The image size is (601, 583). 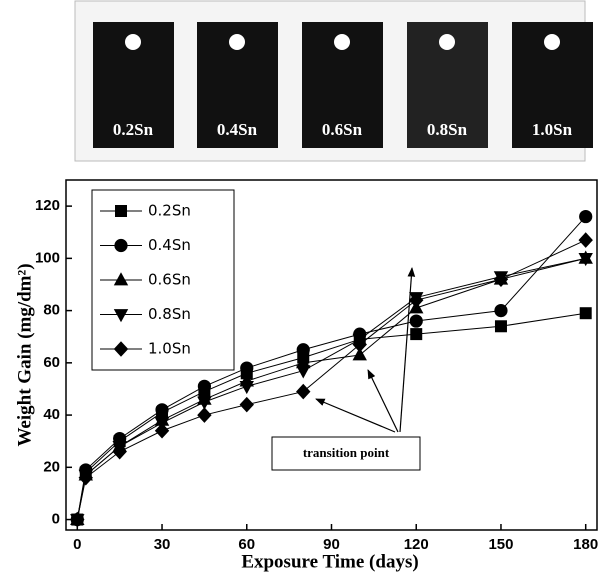 What do you see at coordinates (331, 544) in the screenshot?
I see `x-tick-label: 90` at bounding box center [331, 544].